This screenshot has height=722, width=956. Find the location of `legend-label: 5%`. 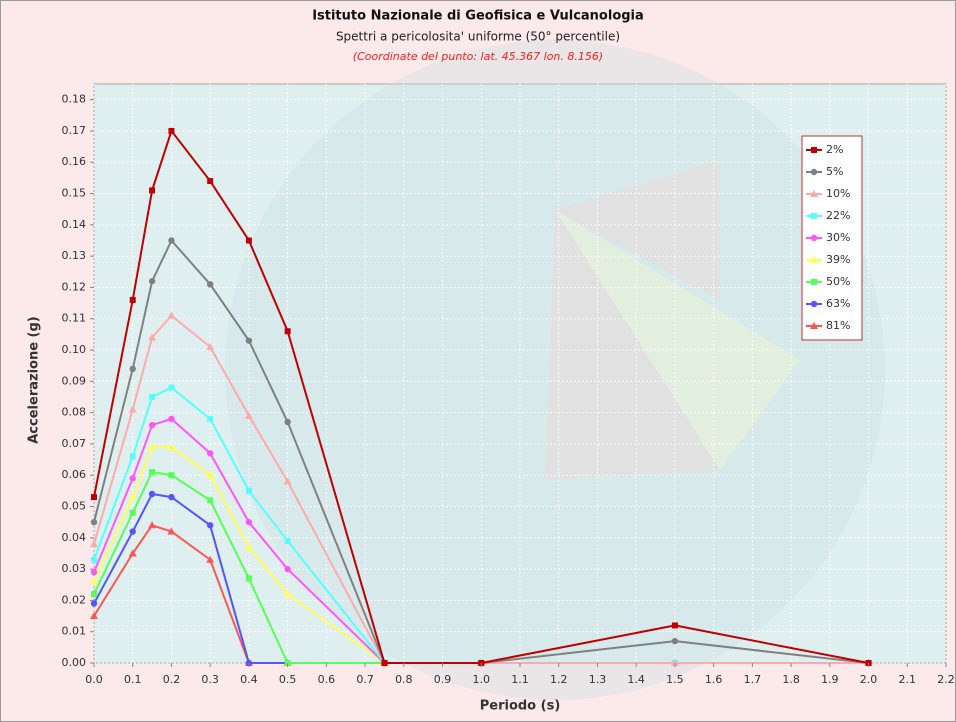

legend-label: 5% is located at coordinates (834, 171).